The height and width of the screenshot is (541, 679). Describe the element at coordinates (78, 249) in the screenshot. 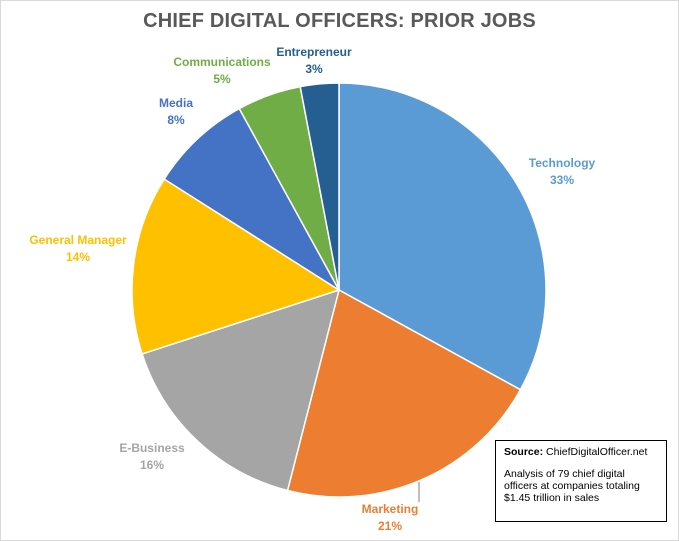

I see `slice-label-general-manager: General Manager 14%` at that location.